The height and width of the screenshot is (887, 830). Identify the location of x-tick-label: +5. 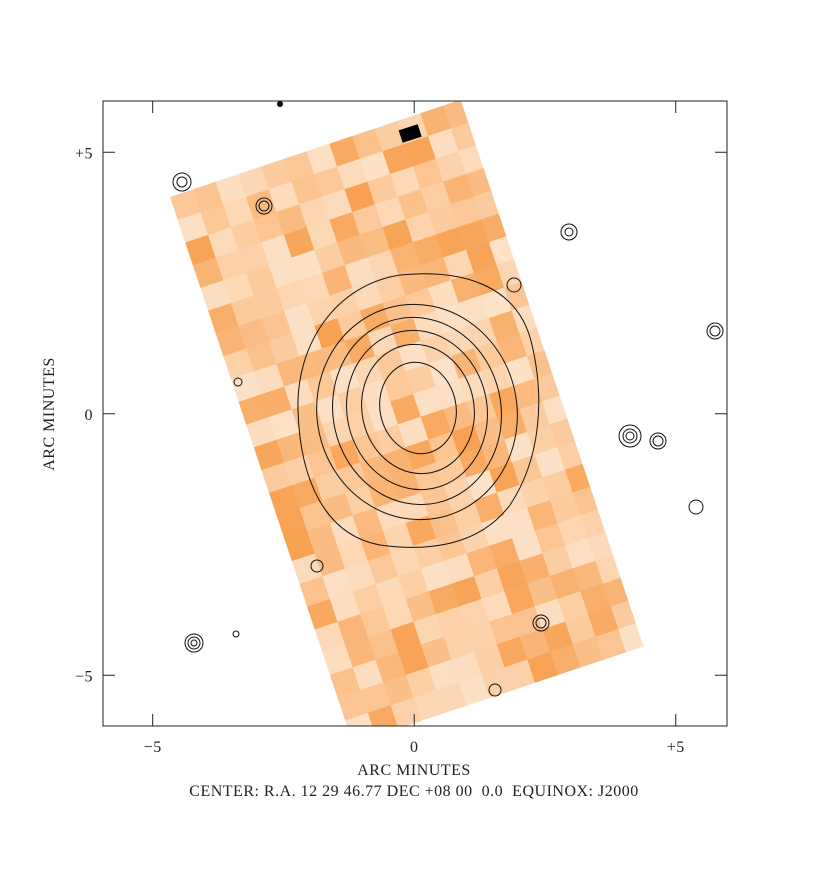
(676, 747).